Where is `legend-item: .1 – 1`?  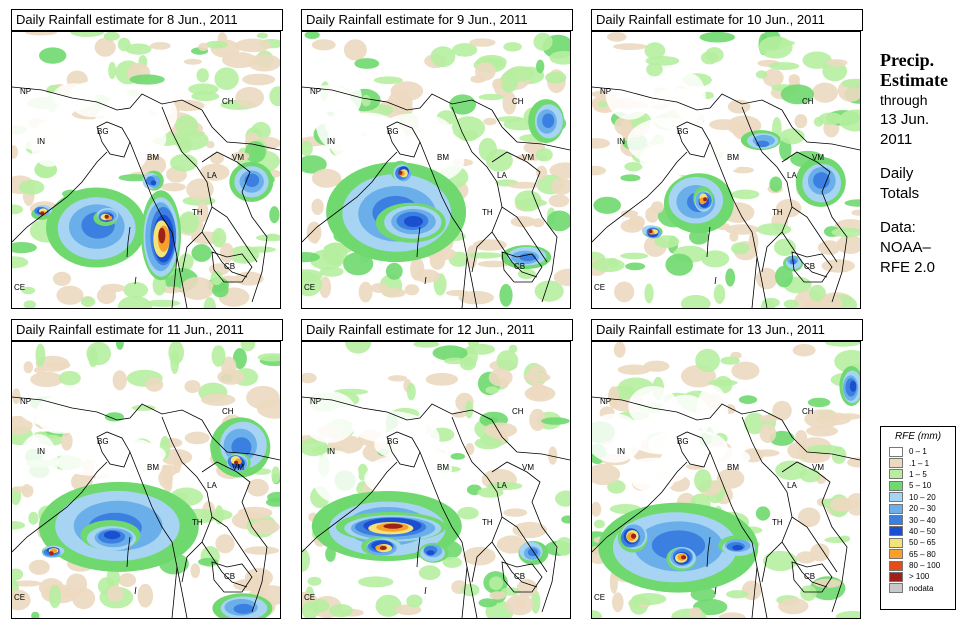
legend-item: .1 – 1 is located at coordinates (918, 463).